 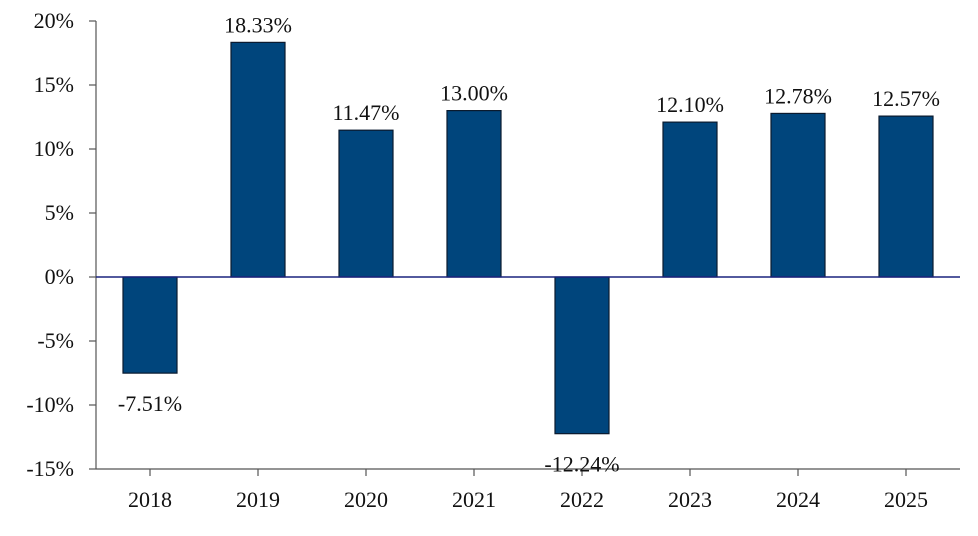 What do you see at coordinates (690, 199) in the screenshot?
I see `bar-2023` at bounding box center [690, 199].